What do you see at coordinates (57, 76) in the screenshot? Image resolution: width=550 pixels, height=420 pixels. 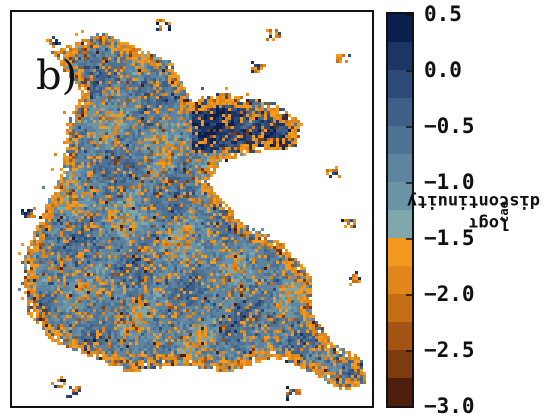 I see `panel-label: b)` at bounding box center [57, 76].